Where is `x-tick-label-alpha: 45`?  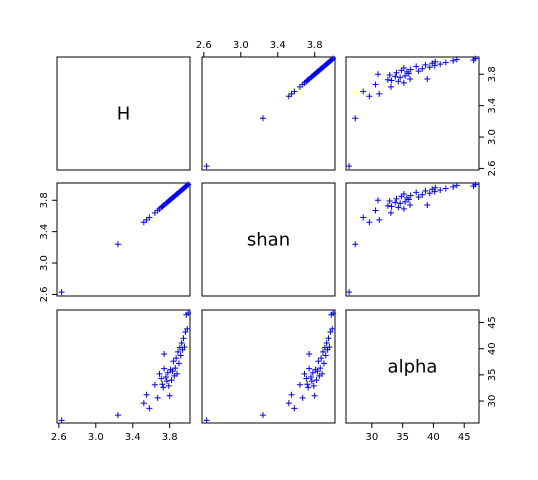
x-tick-label-alpha: 45 is located at coordinates (464, 437).